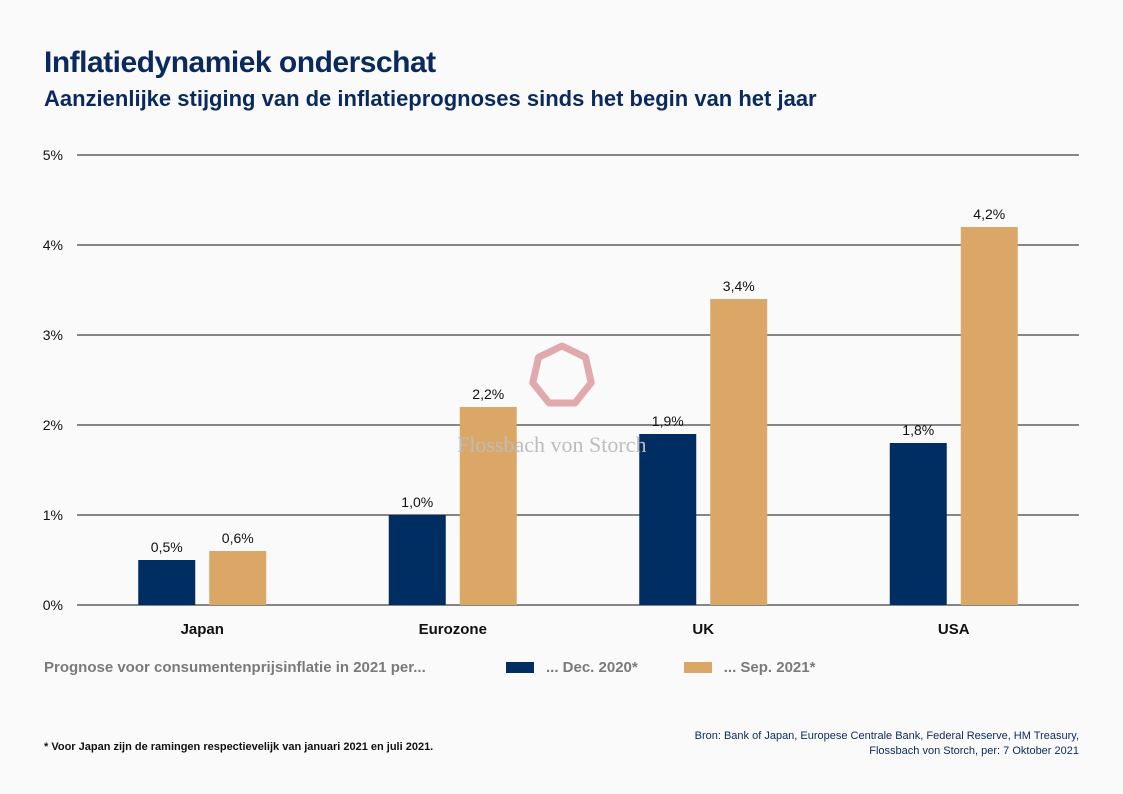 The width and height of the screenshot is (1123, 794). I want to click on legend-item-sep-2021: ... Sep. 2021*, so click(749, 667).